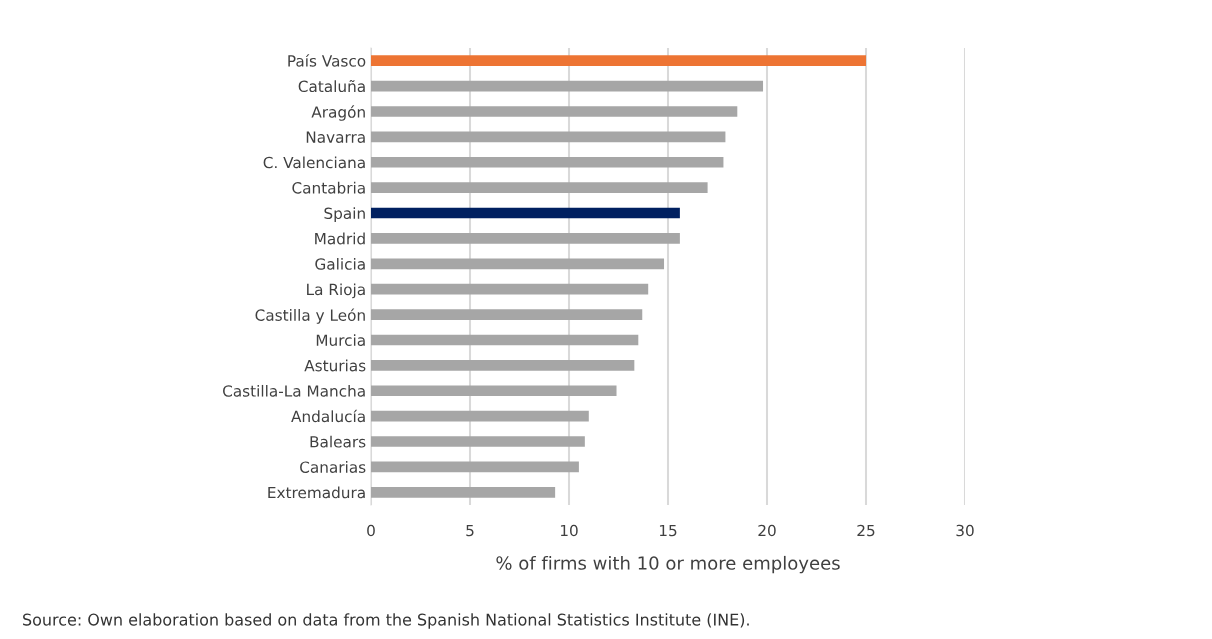  Describe the element at coordinates (333, 467) in the screenshot. I see `y-tick-label: Canarias` at that location.